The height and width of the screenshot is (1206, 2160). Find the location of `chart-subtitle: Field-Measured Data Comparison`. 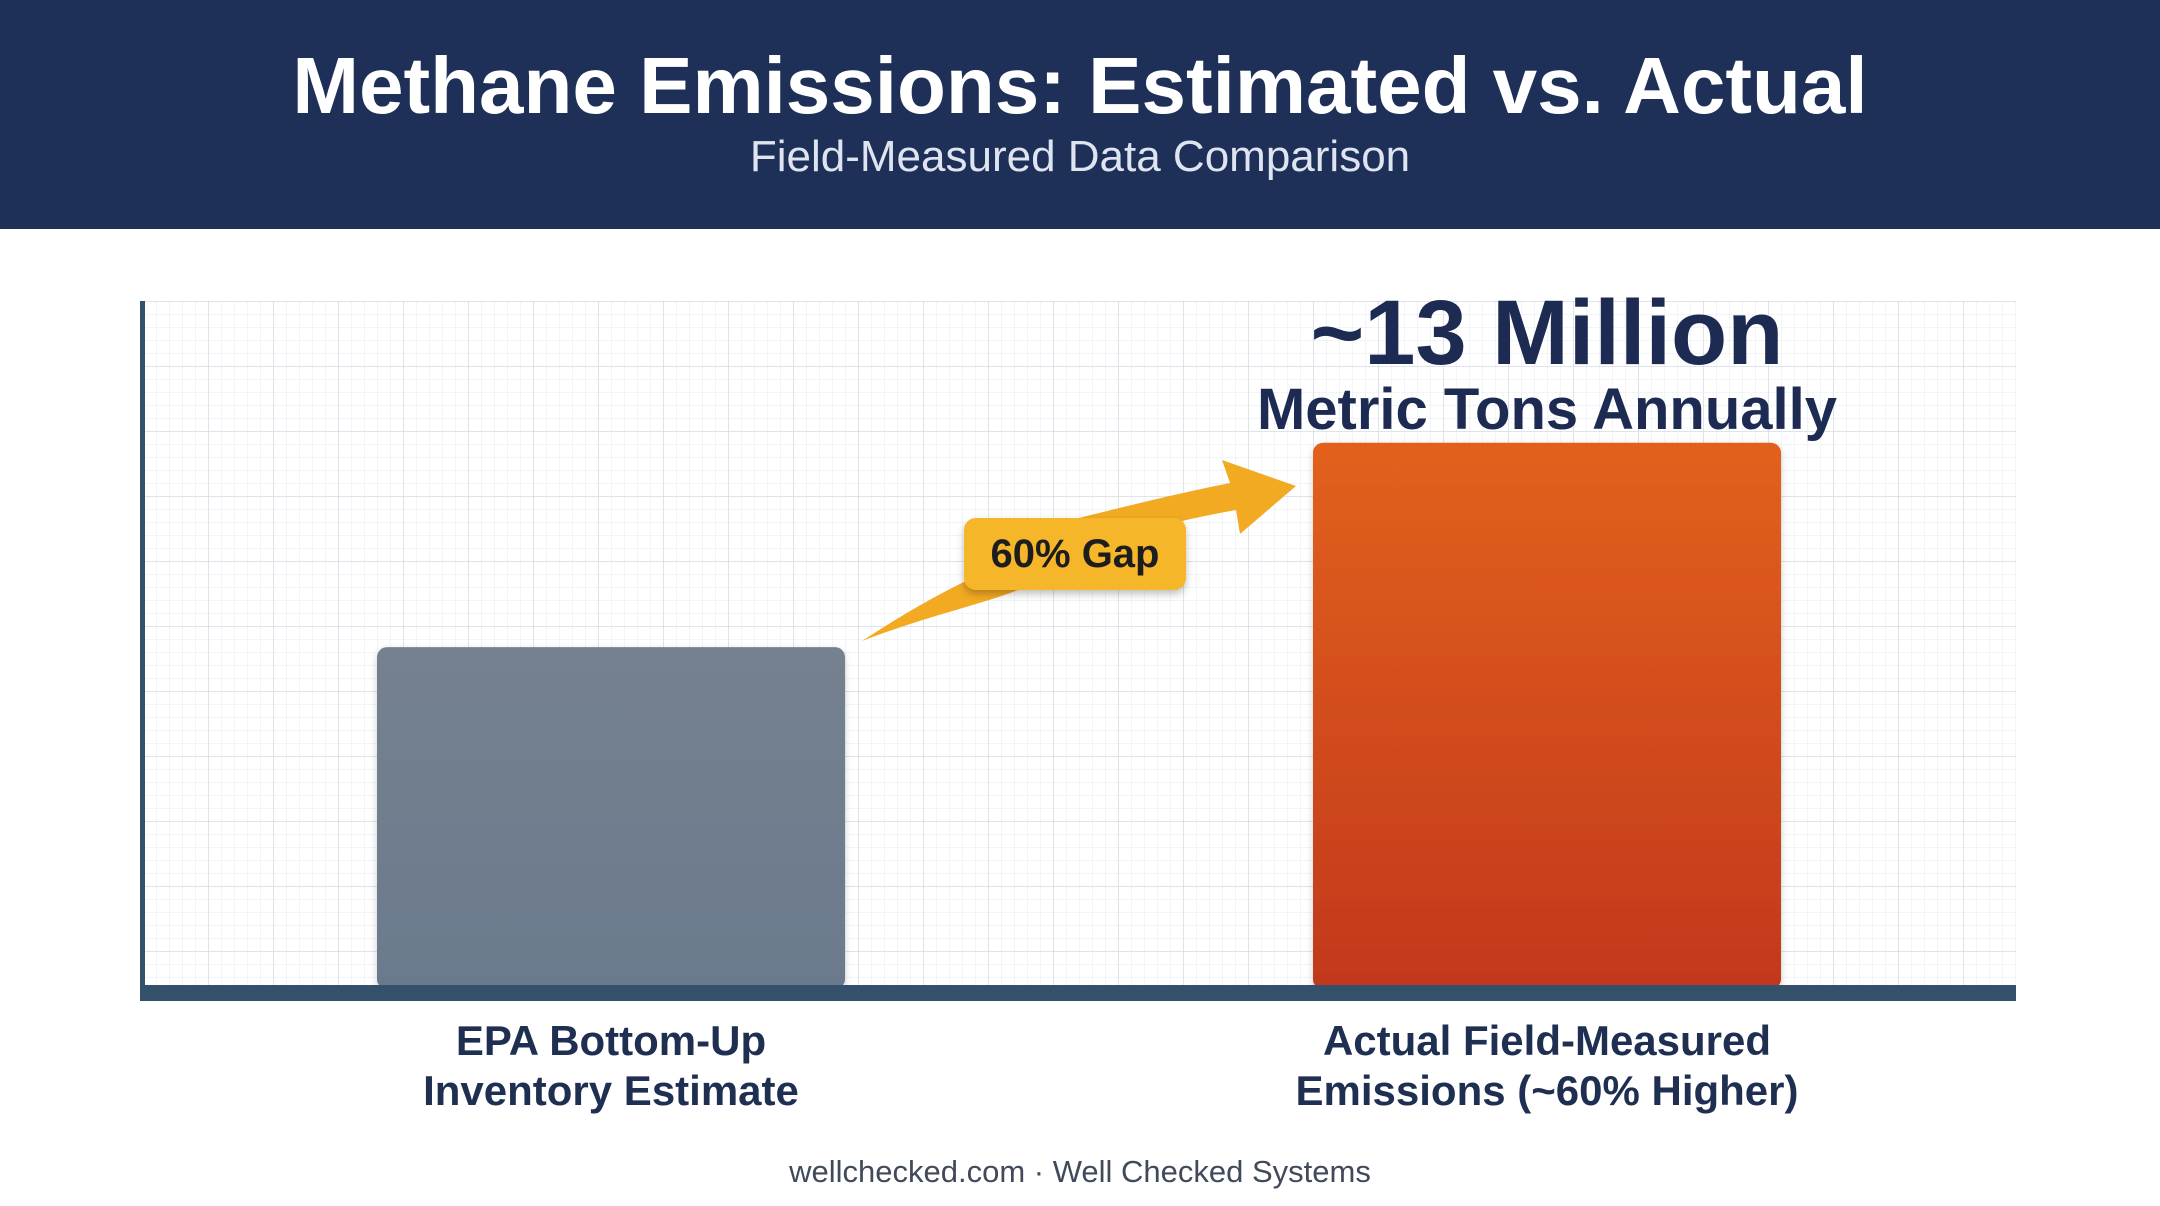

chart-subtitle: Field-Measured Data Comparison is located at coordinates (1080, 156).